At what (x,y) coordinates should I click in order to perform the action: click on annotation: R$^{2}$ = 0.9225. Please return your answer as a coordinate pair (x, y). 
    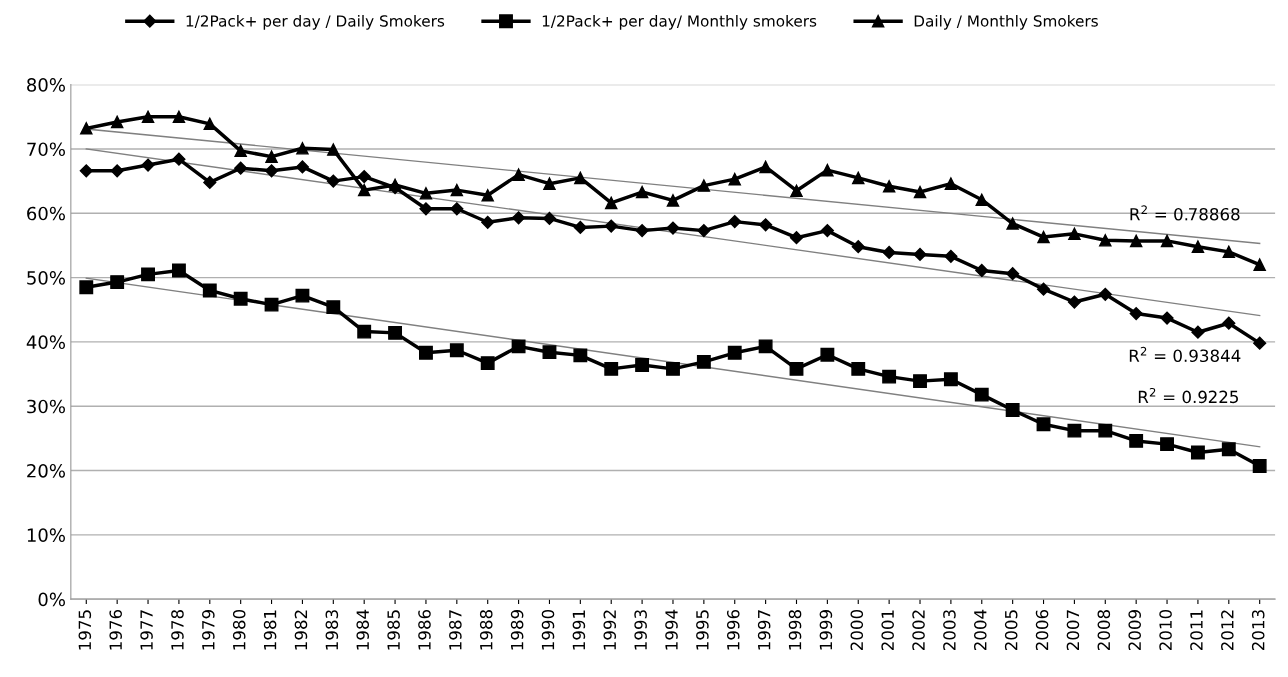
    Looking at the image, I should click on (1188, 395).